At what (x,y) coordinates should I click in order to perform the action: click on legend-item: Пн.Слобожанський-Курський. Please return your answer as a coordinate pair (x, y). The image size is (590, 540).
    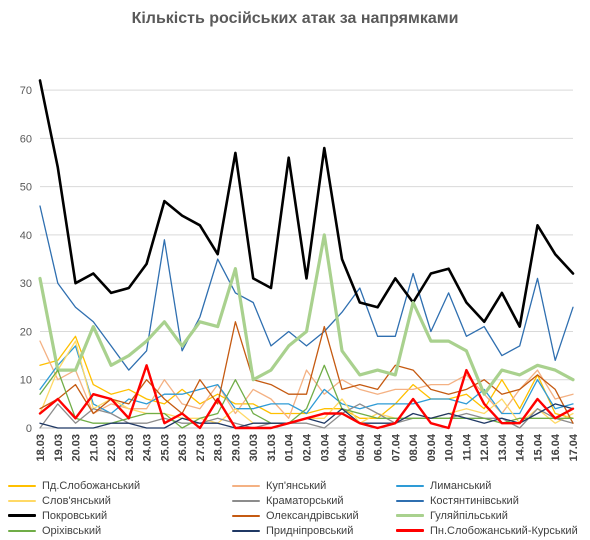
    Looking at the image, I should click on (487, 530).